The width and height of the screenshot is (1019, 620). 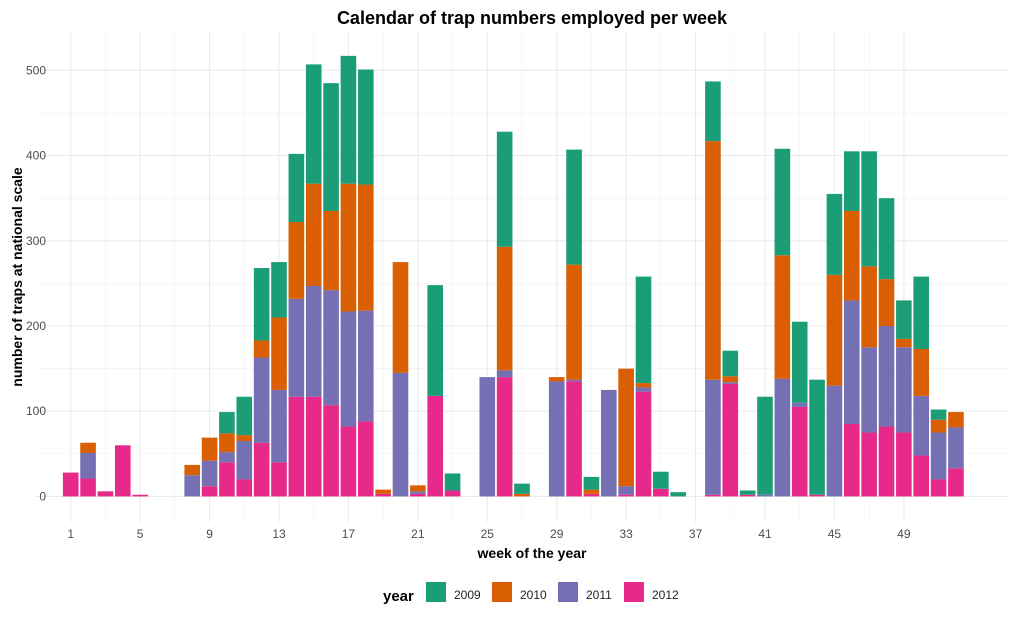 What do you see at coordinates (436, 592) in the screenshot?
I see `legend-swatch-2009` at bounding box center [436, 592].